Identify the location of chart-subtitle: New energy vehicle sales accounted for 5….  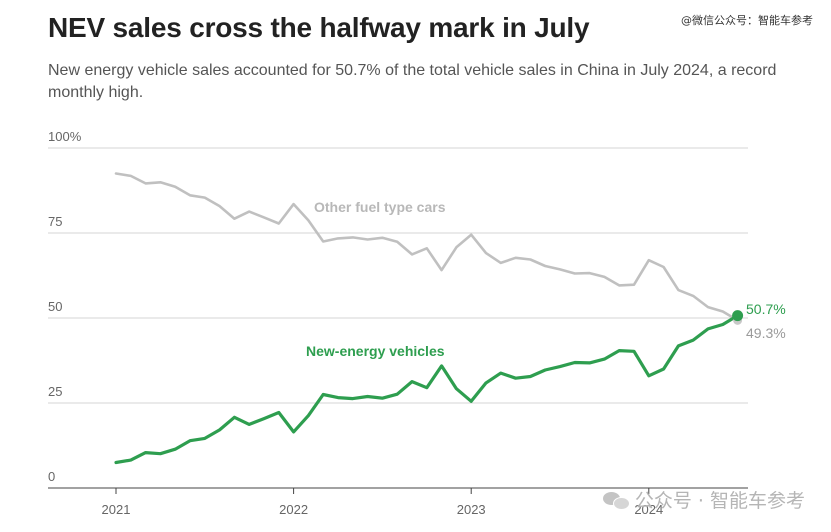
(412, 81).